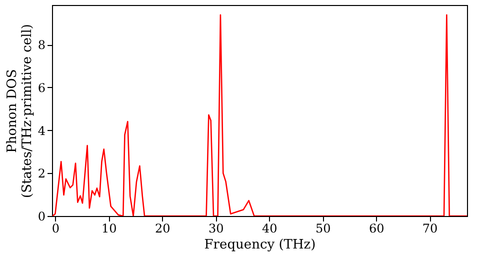 Image resolution: width=500 pixels, height=280 pixels. I want to click on y-axis-title: Phonon DOS (States/THz·primitive cell), so click(19, 111).